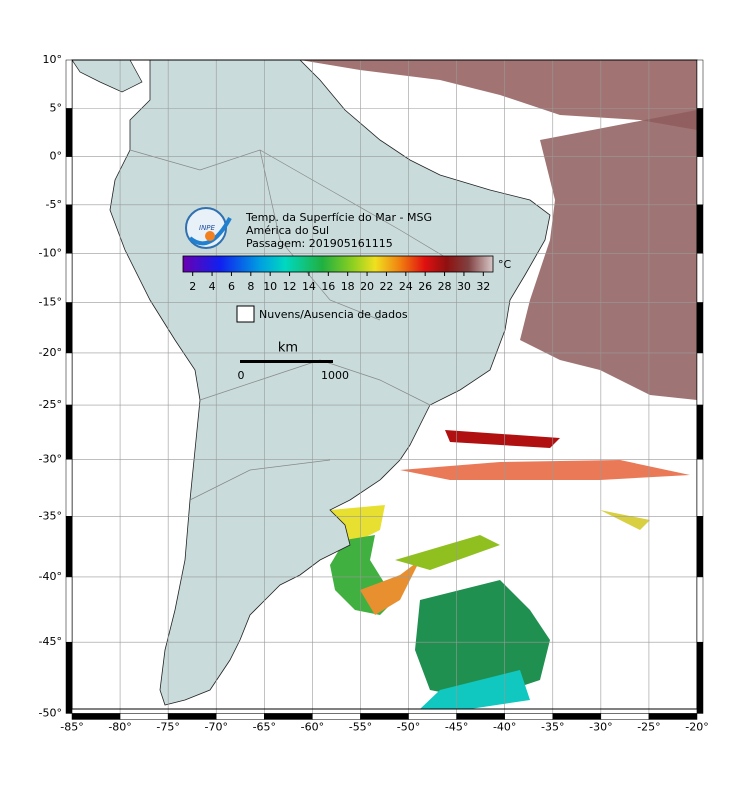 The height and width of the screenshot is (785, 741). Describe the element at coordinates (338, 264) in the screenshot. I see `colorbar` at that location.